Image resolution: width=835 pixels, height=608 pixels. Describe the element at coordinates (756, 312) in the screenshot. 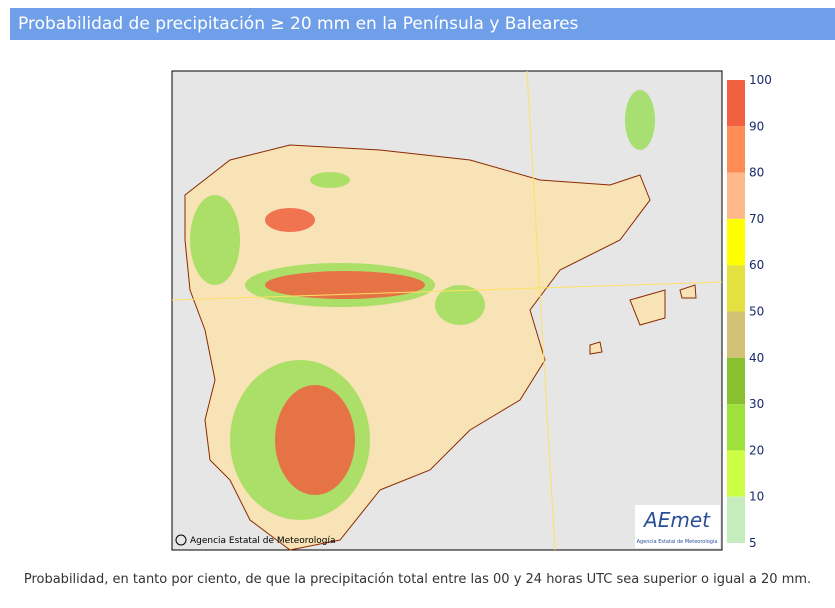

I see `legend-label: 50` at that location.